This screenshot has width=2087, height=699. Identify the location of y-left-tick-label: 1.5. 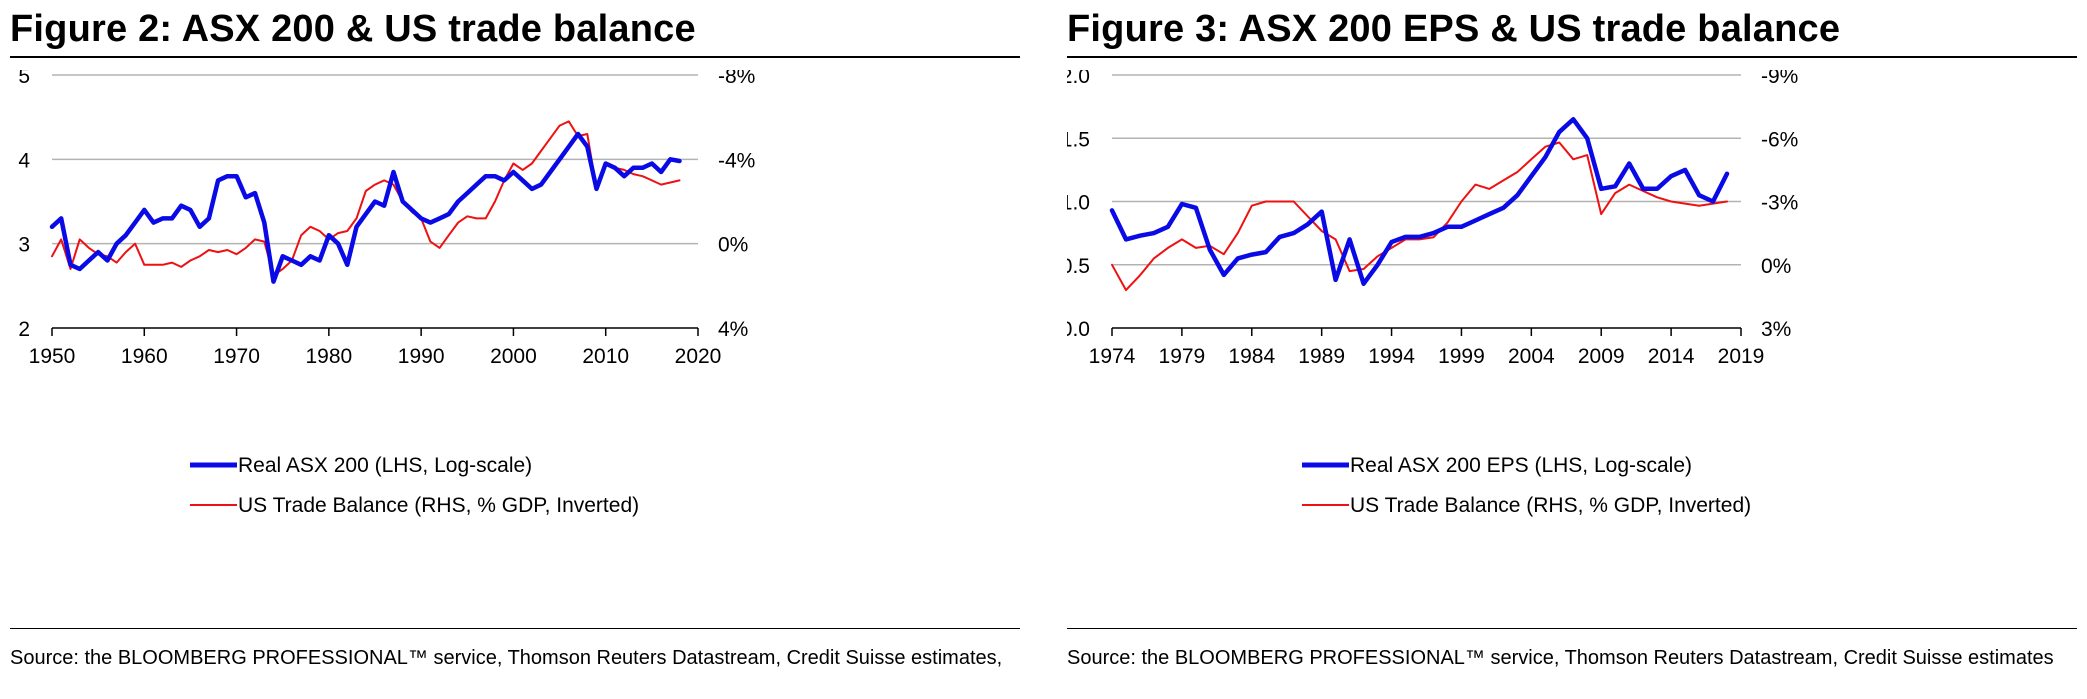
(1078, 139).